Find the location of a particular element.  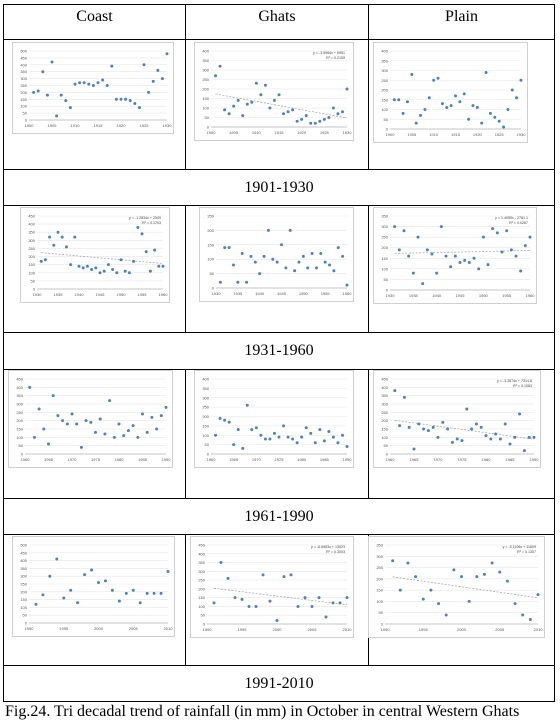

period-row-1931-1960: 1931-1960 is located at coordinates (279, 351).